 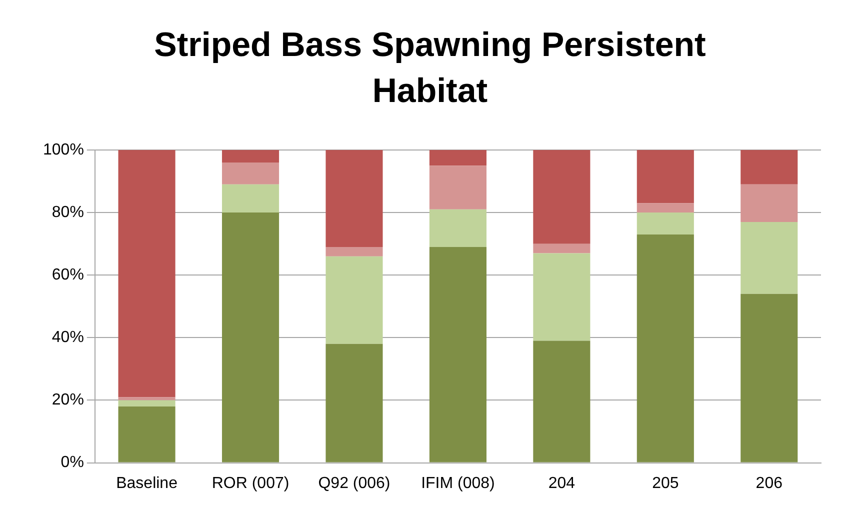 I want to click on y-tick-label: 80%, so click(x=68, y=212).